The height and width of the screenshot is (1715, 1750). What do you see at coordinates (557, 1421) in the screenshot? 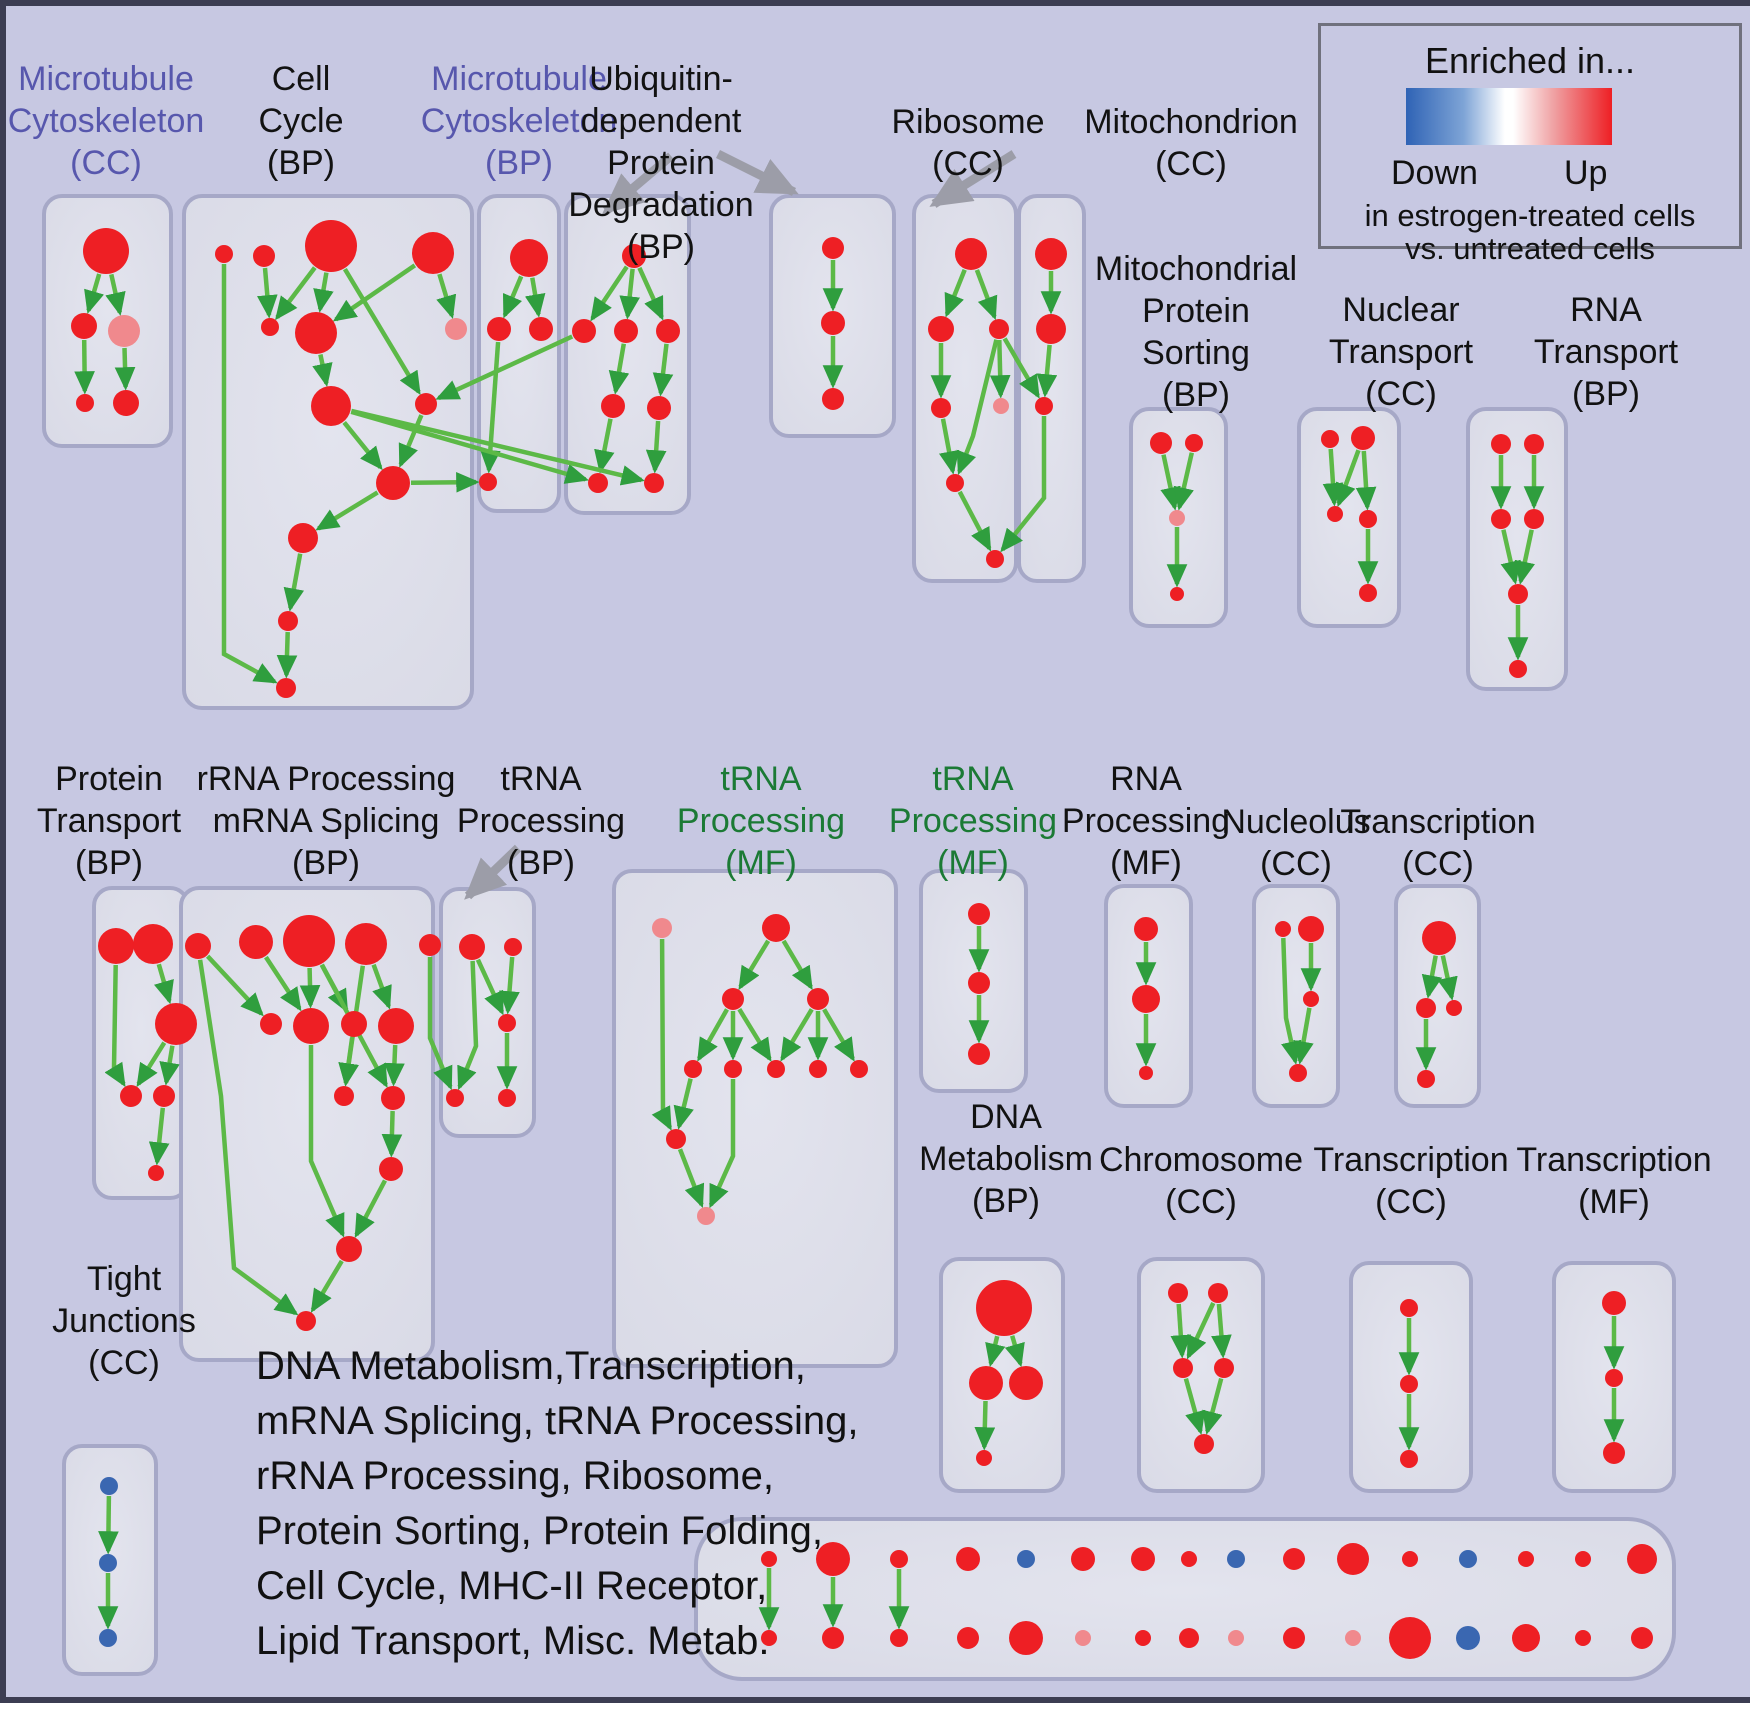
I see `misc-list-line: mRNA Splicing, tRNA Processing,` at bounding box center [557, 1421].